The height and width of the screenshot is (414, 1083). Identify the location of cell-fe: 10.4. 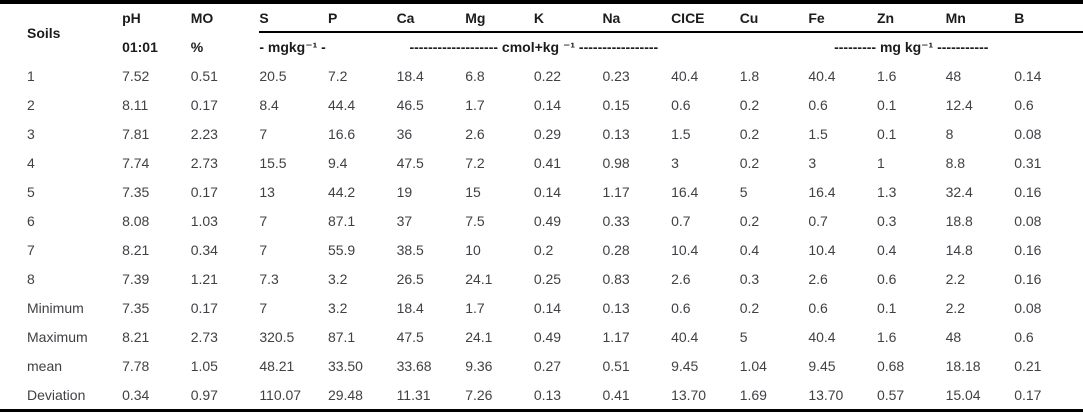
(822, 249).